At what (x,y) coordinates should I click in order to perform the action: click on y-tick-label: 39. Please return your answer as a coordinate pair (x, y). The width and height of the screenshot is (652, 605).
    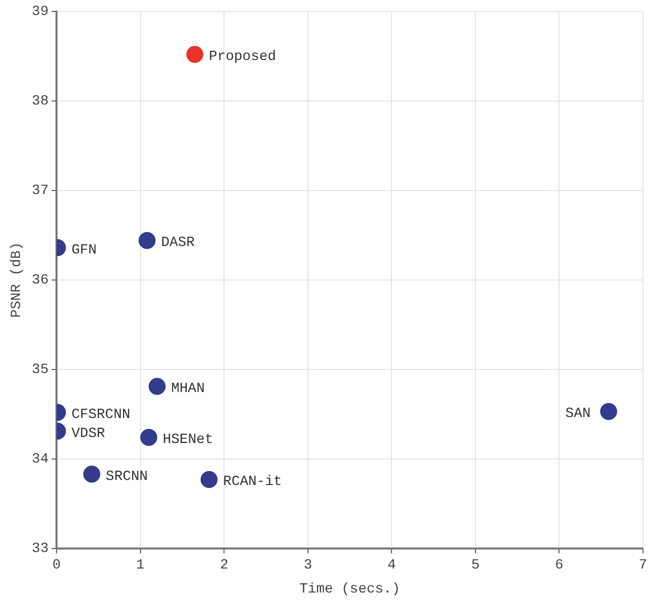
    Looking at the image, I should click on (40, 12).